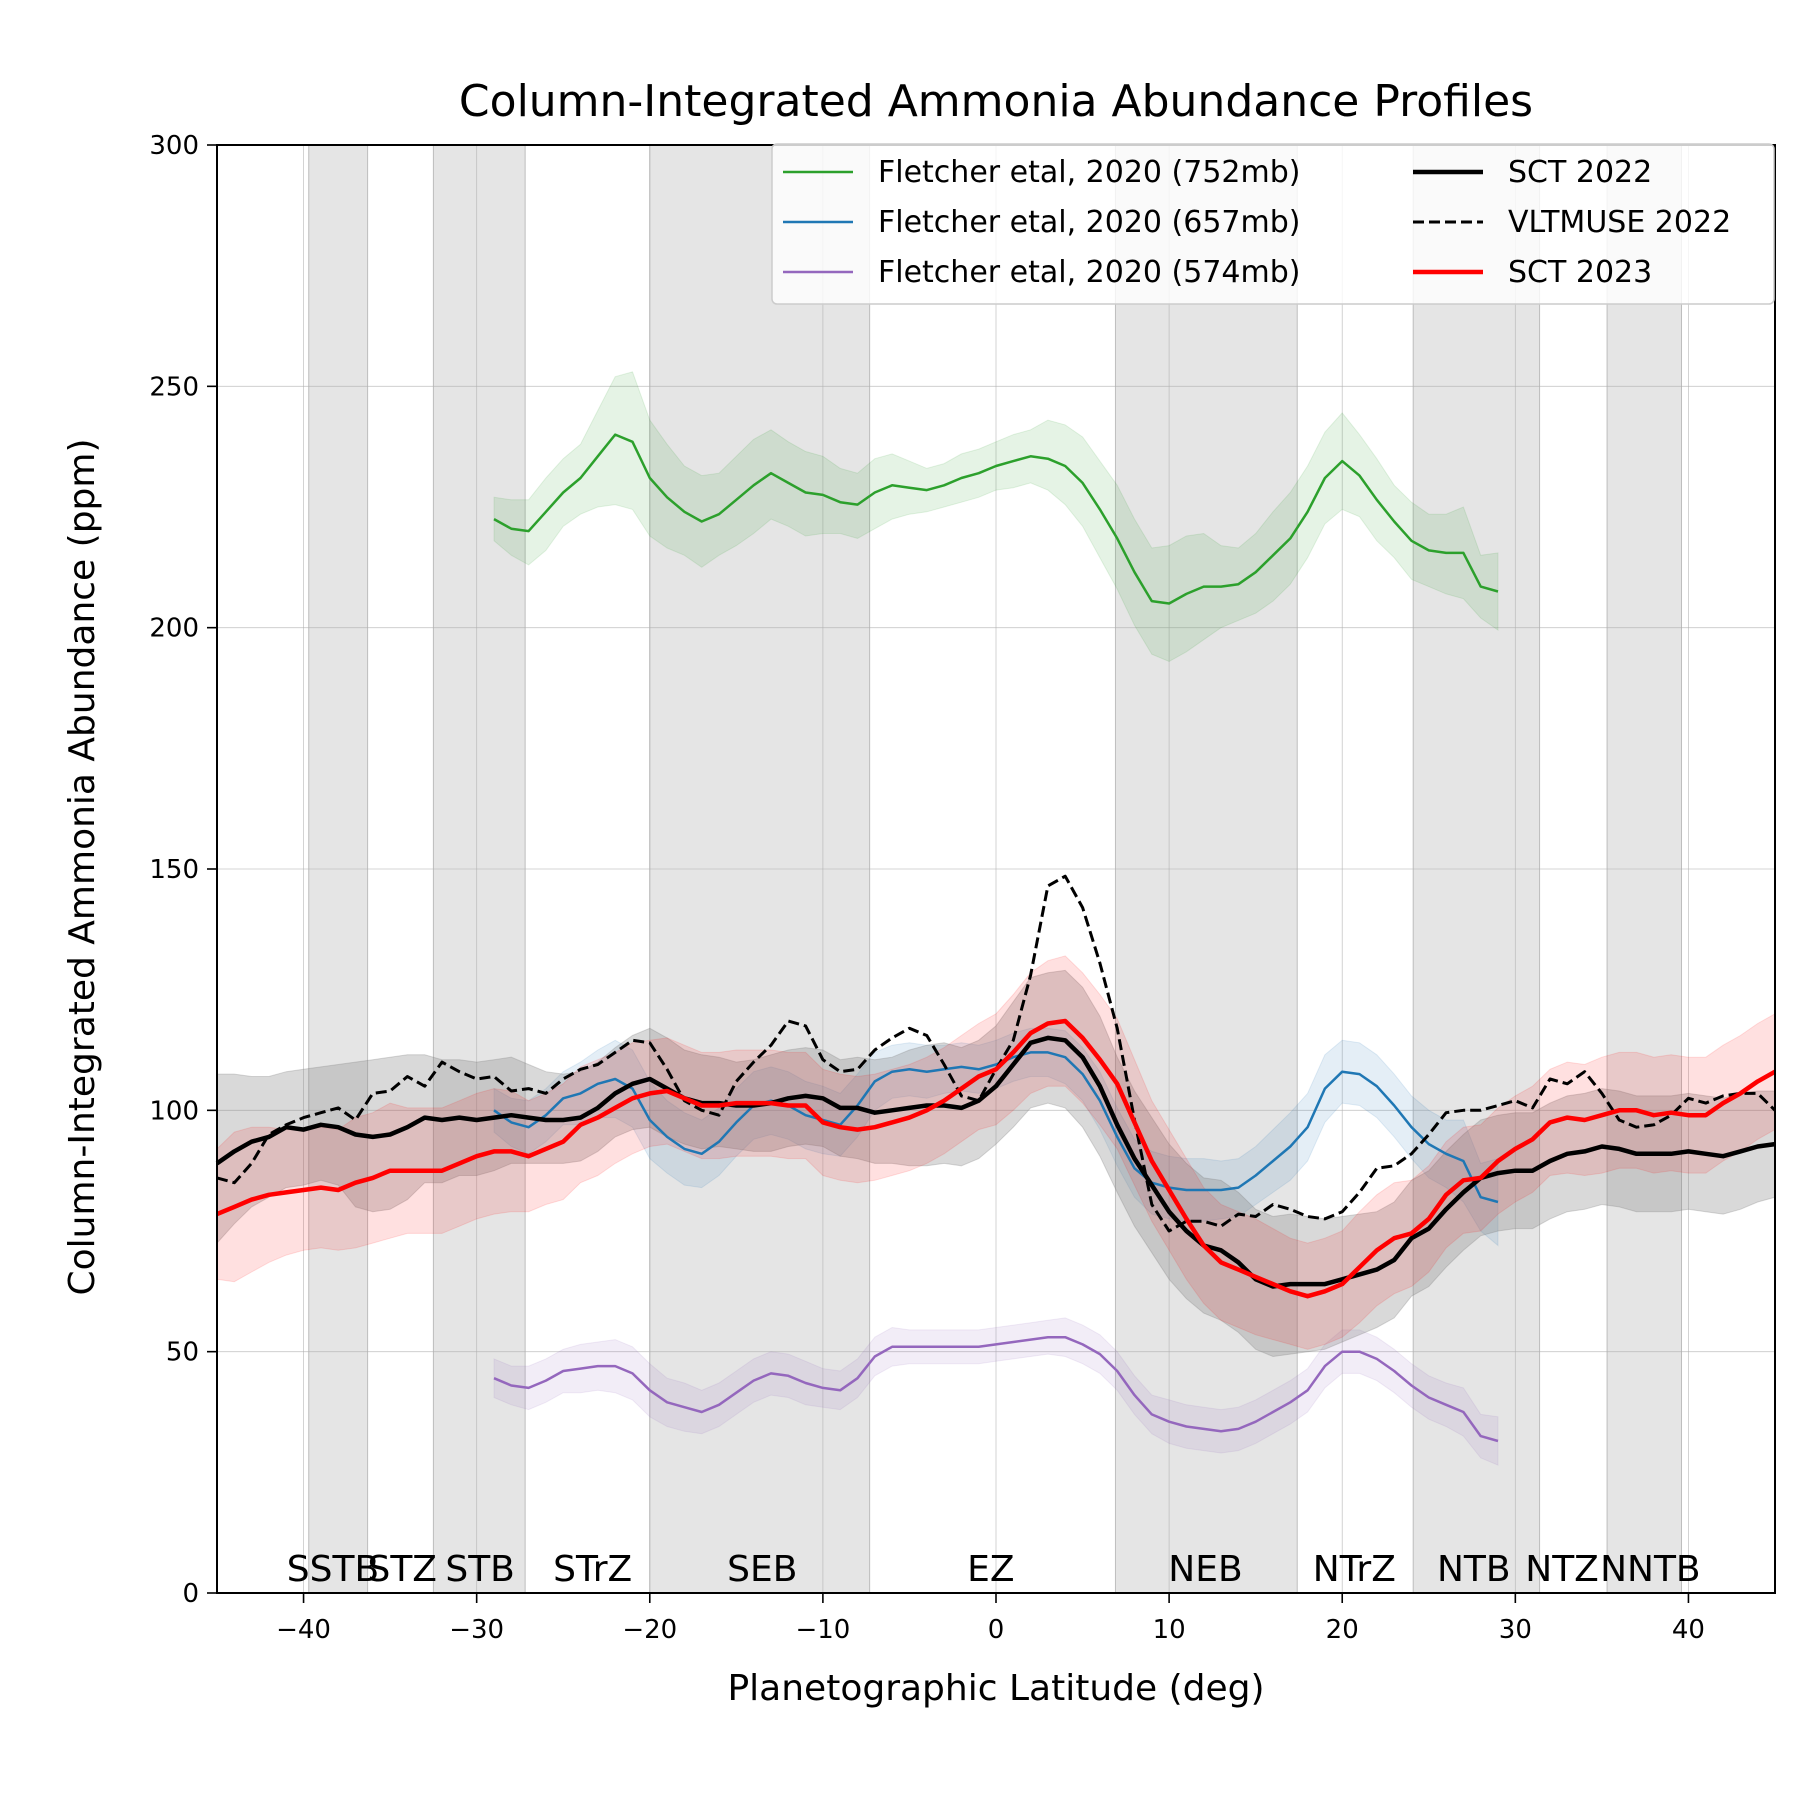  Describe the element at coordinates (1580, 272) in the screenshot. I see `legend-label: SCT 2023` at that location.